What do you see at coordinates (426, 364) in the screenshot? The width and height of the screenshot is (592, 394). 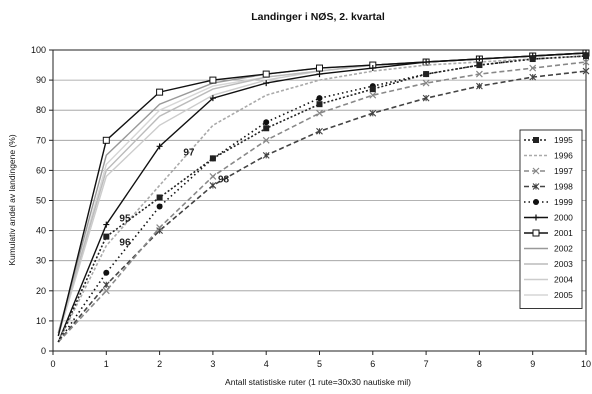 I see `x-tick-label-7: 7` at bounding box center [426, 364].